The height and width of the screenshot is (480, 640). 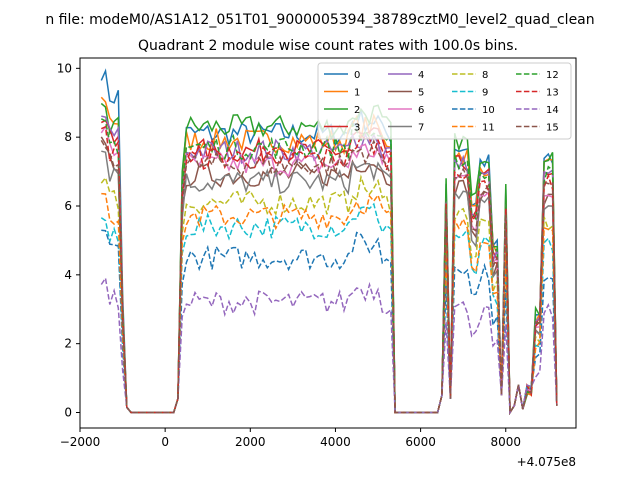 What do you see at coordinates (488, 128) in the screenshot?
I see `legend-label-11: 11` at bounding box center [488, 128].